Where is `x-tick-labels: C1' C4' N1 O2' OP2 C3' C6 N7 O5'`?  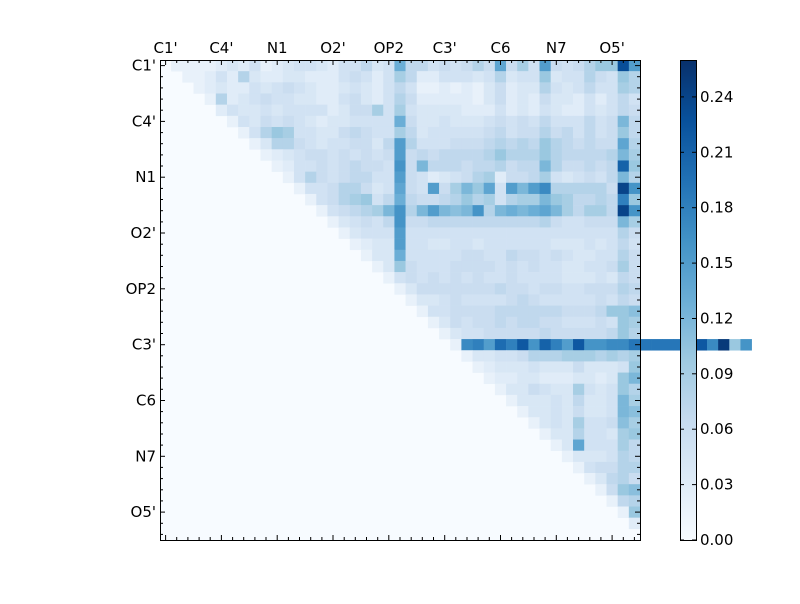
x-tick-labels: C1' C4' N1 O2' OP2 C3' C6 N7 O5' is located at coordinates (389, 48).